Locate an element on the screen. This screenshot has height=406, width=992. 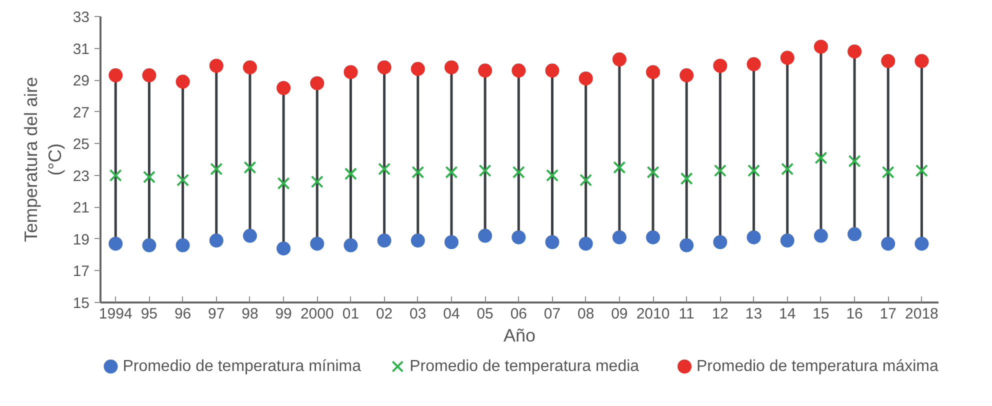
x-tick-label: 95 is located at coordinates (149, 314).